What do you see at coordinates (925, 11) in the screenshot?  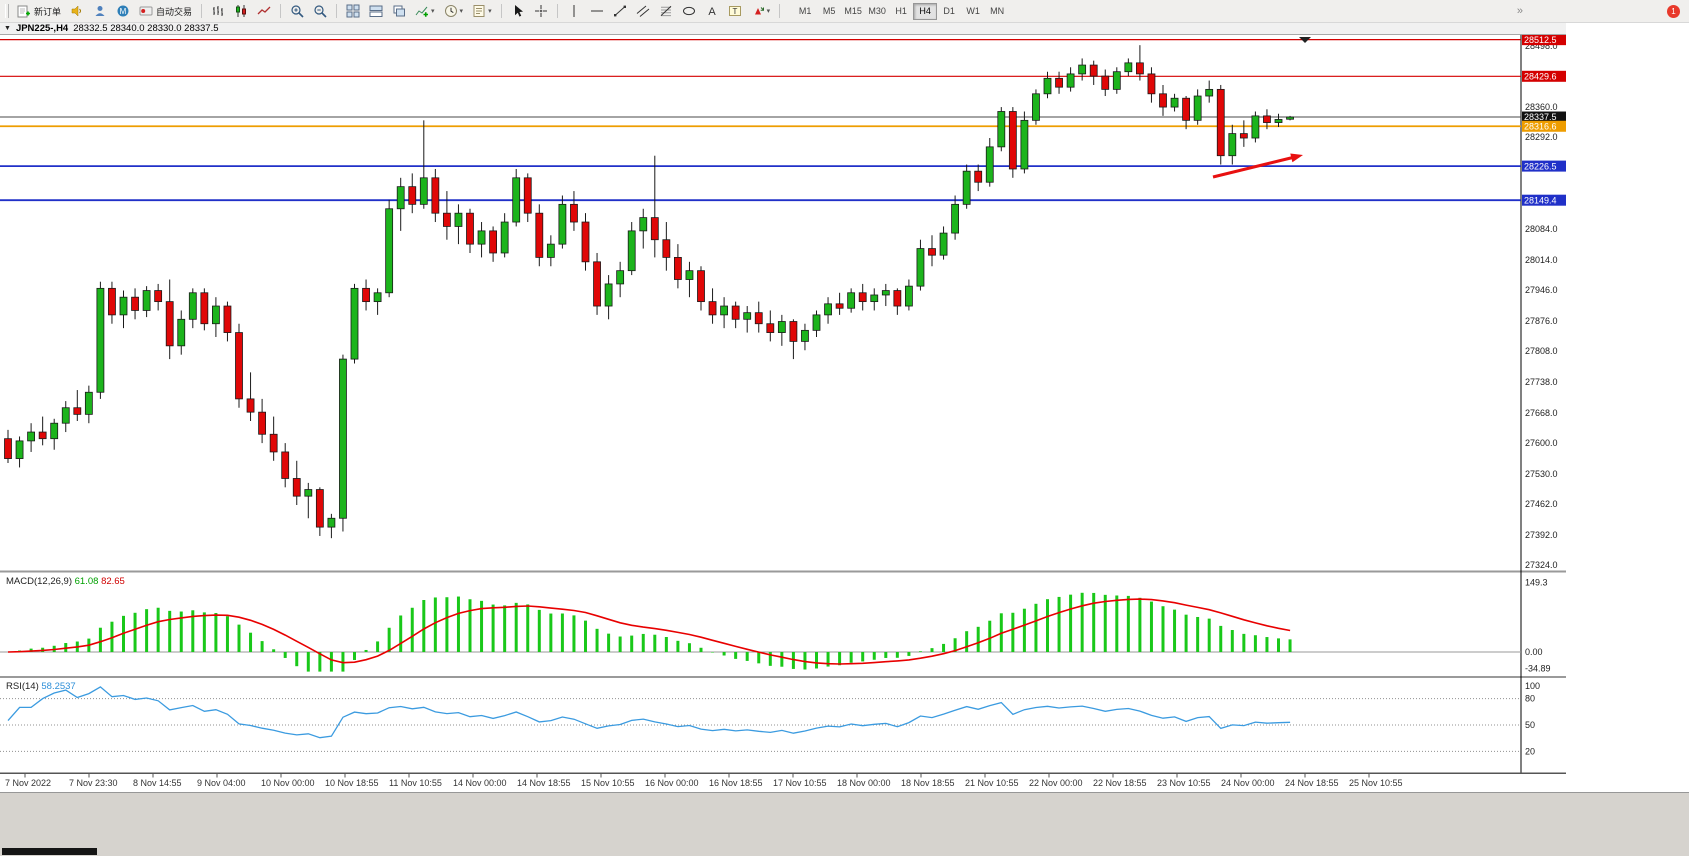 I see `timeframe-button-H4: H4` at bounding box center [925, 11].